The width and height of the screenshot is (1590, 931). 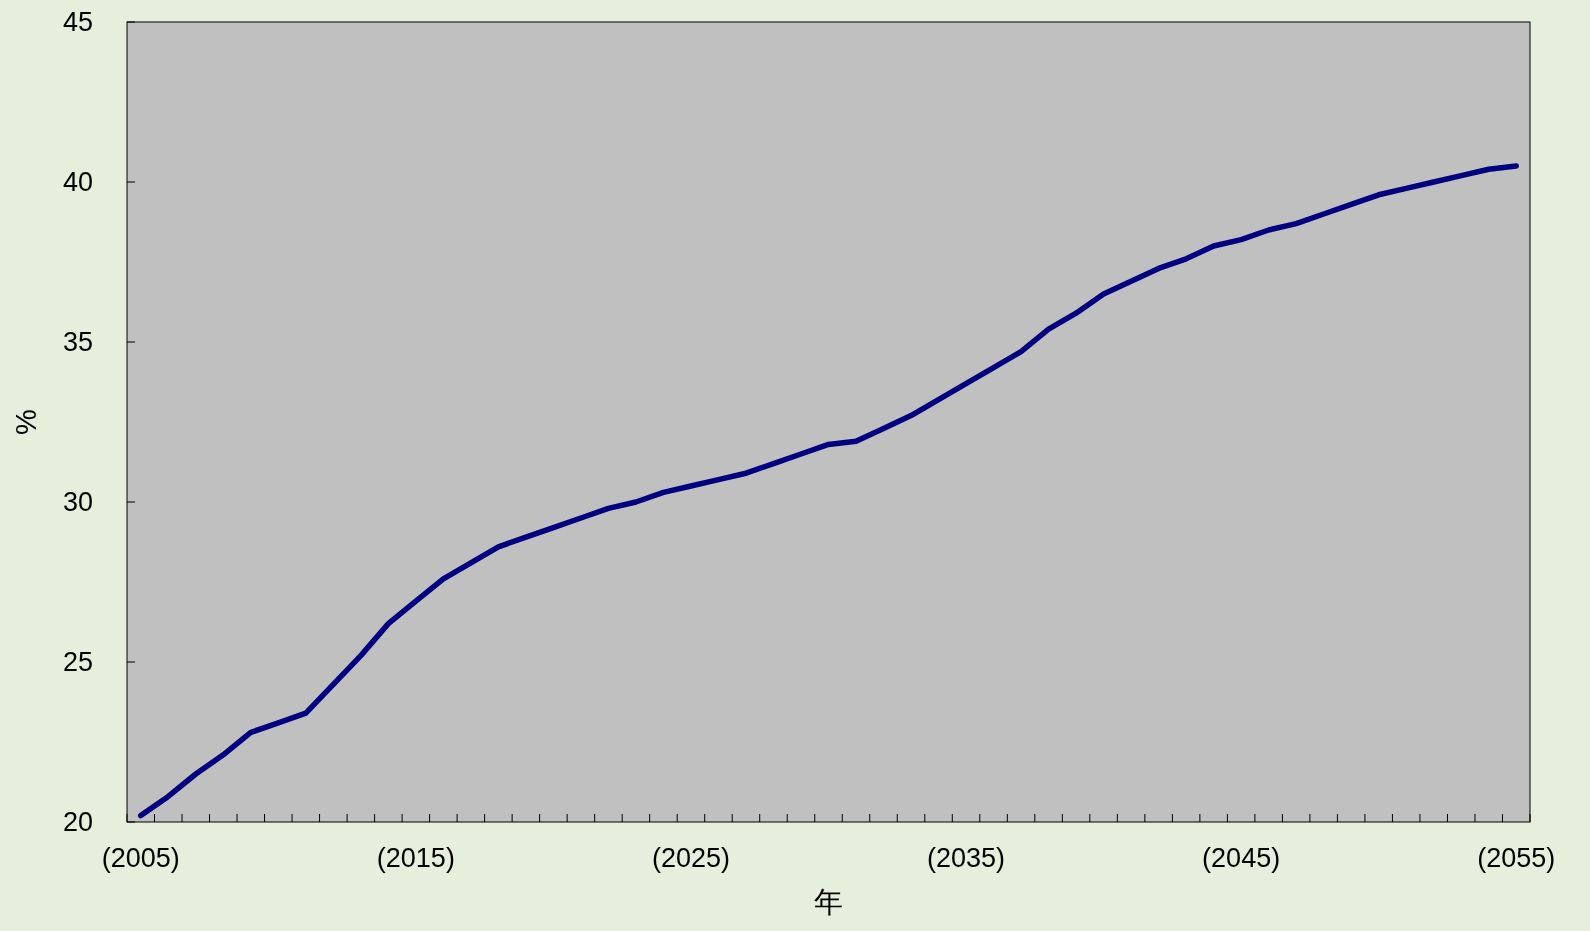 I want to click on x-axis-title: 年, so click(x=828, y=902).